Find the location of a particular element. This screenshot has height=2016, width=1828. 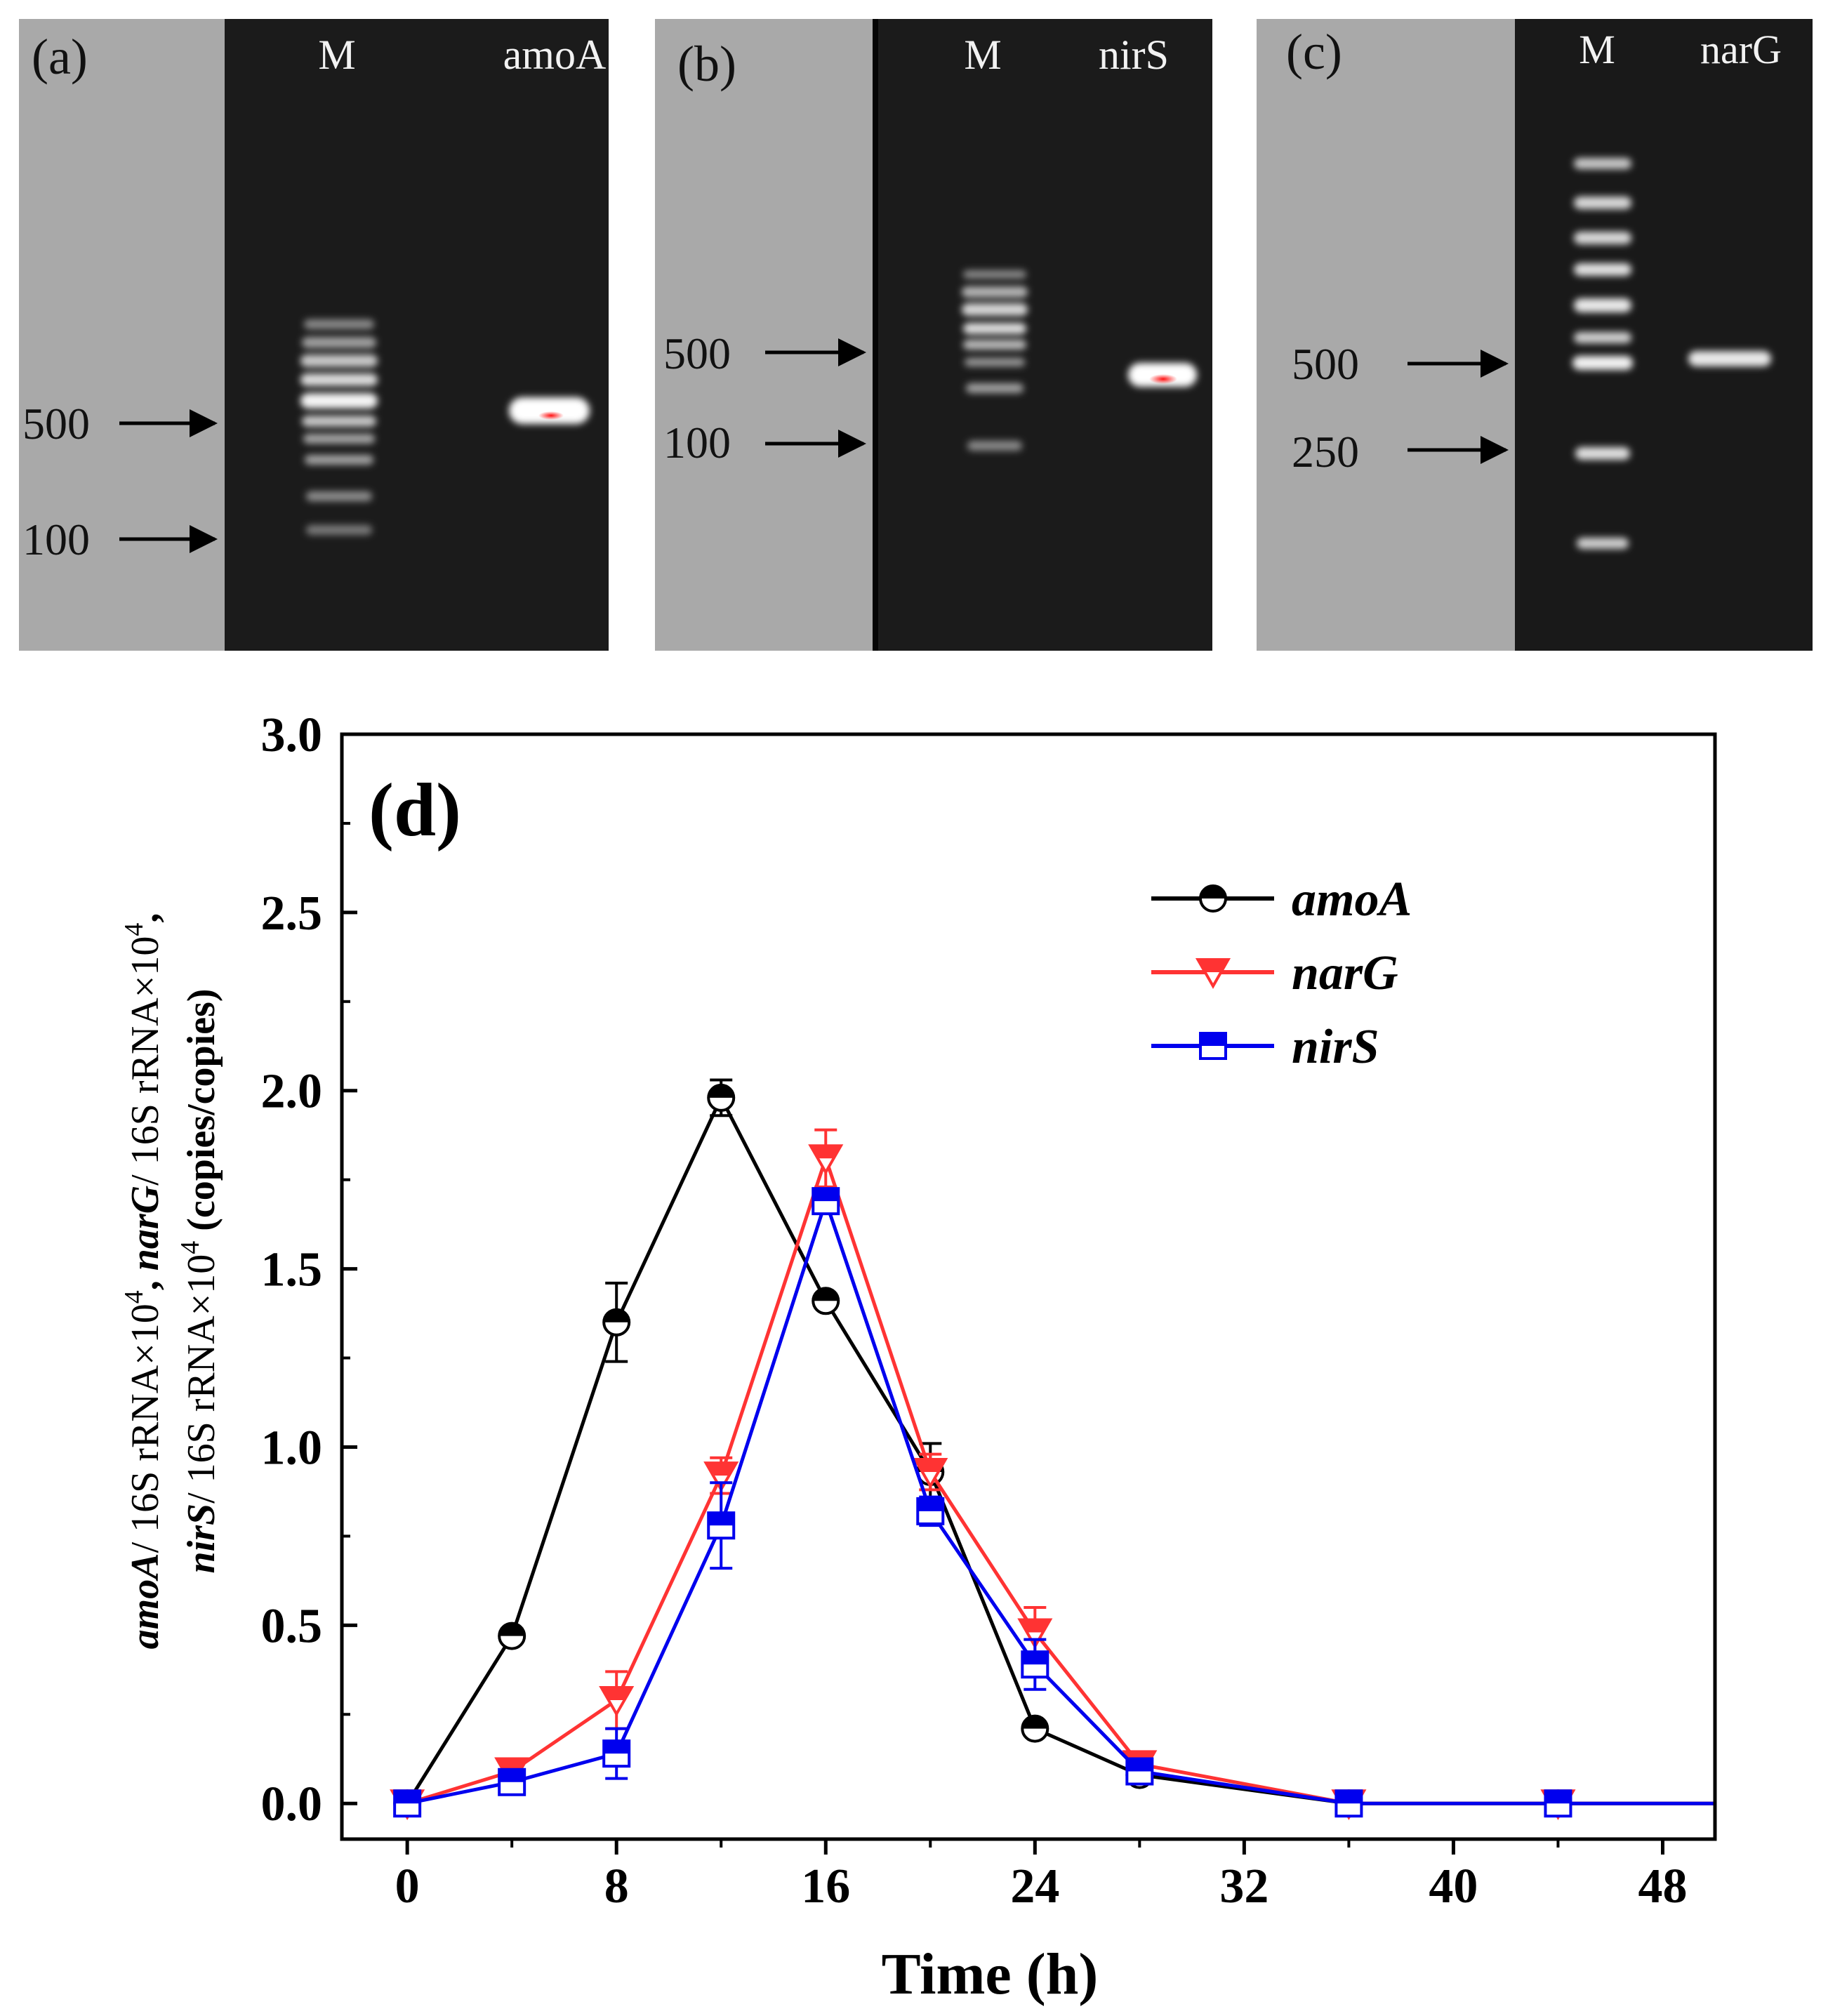

y-label-narG: narG is located at coordinates (145, 1228).